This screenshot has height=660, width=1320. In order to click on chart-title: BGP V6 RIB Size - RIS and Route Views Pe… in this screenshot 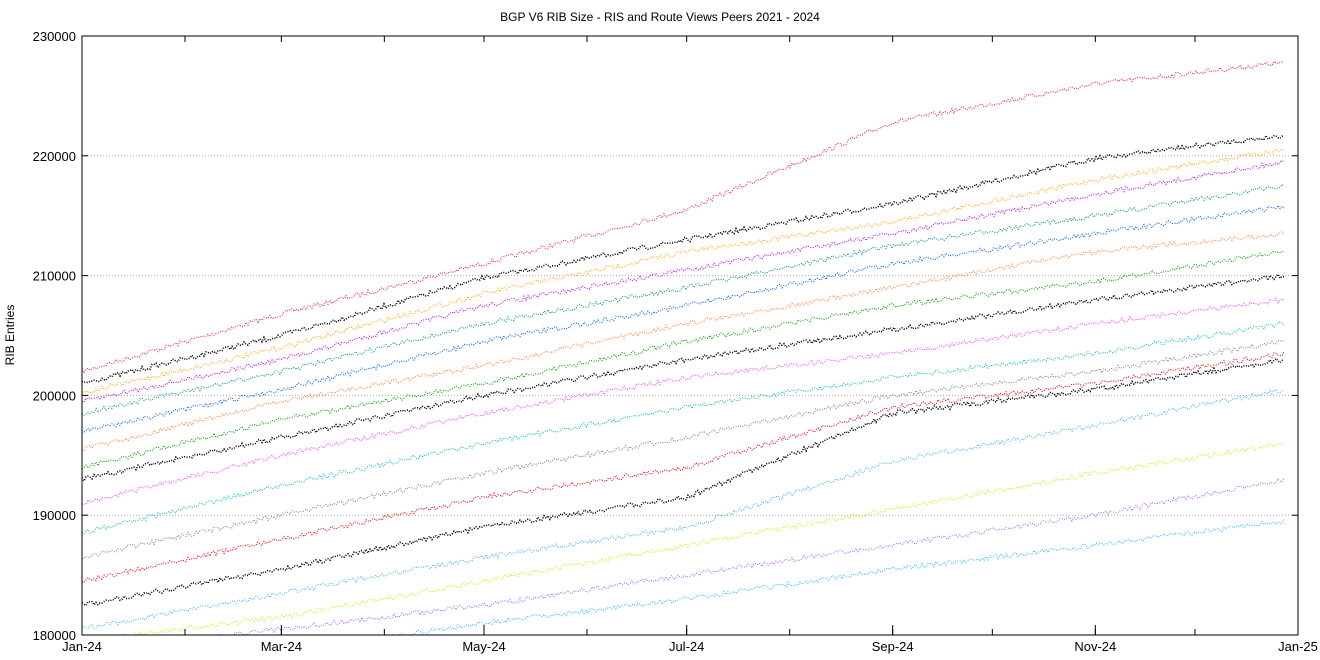, I will do `click(660, 17)`.